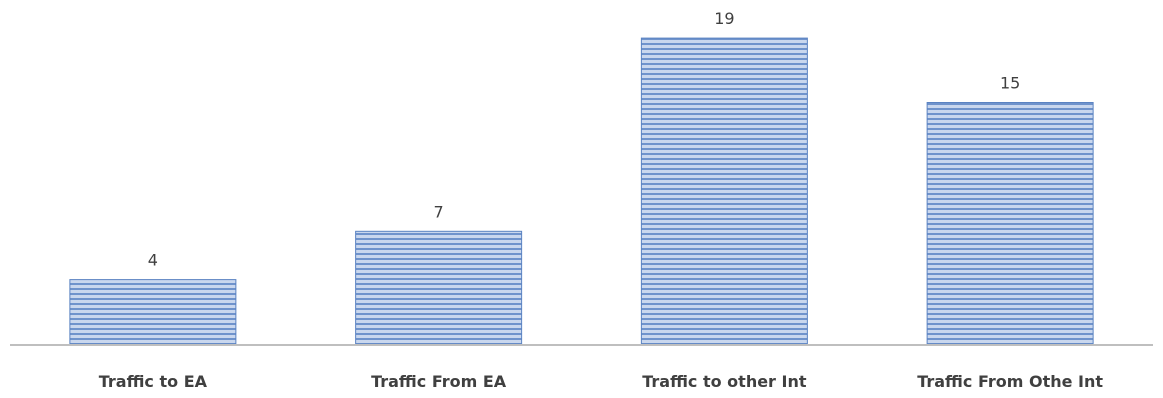 Image resolution: width=1163 pixels, height=398 pixels. What do you see at coordinates (724, 381) in the screenshot?
I see `x-tick-label-3: Traffic to other Int` at bounding box center [724, 381].